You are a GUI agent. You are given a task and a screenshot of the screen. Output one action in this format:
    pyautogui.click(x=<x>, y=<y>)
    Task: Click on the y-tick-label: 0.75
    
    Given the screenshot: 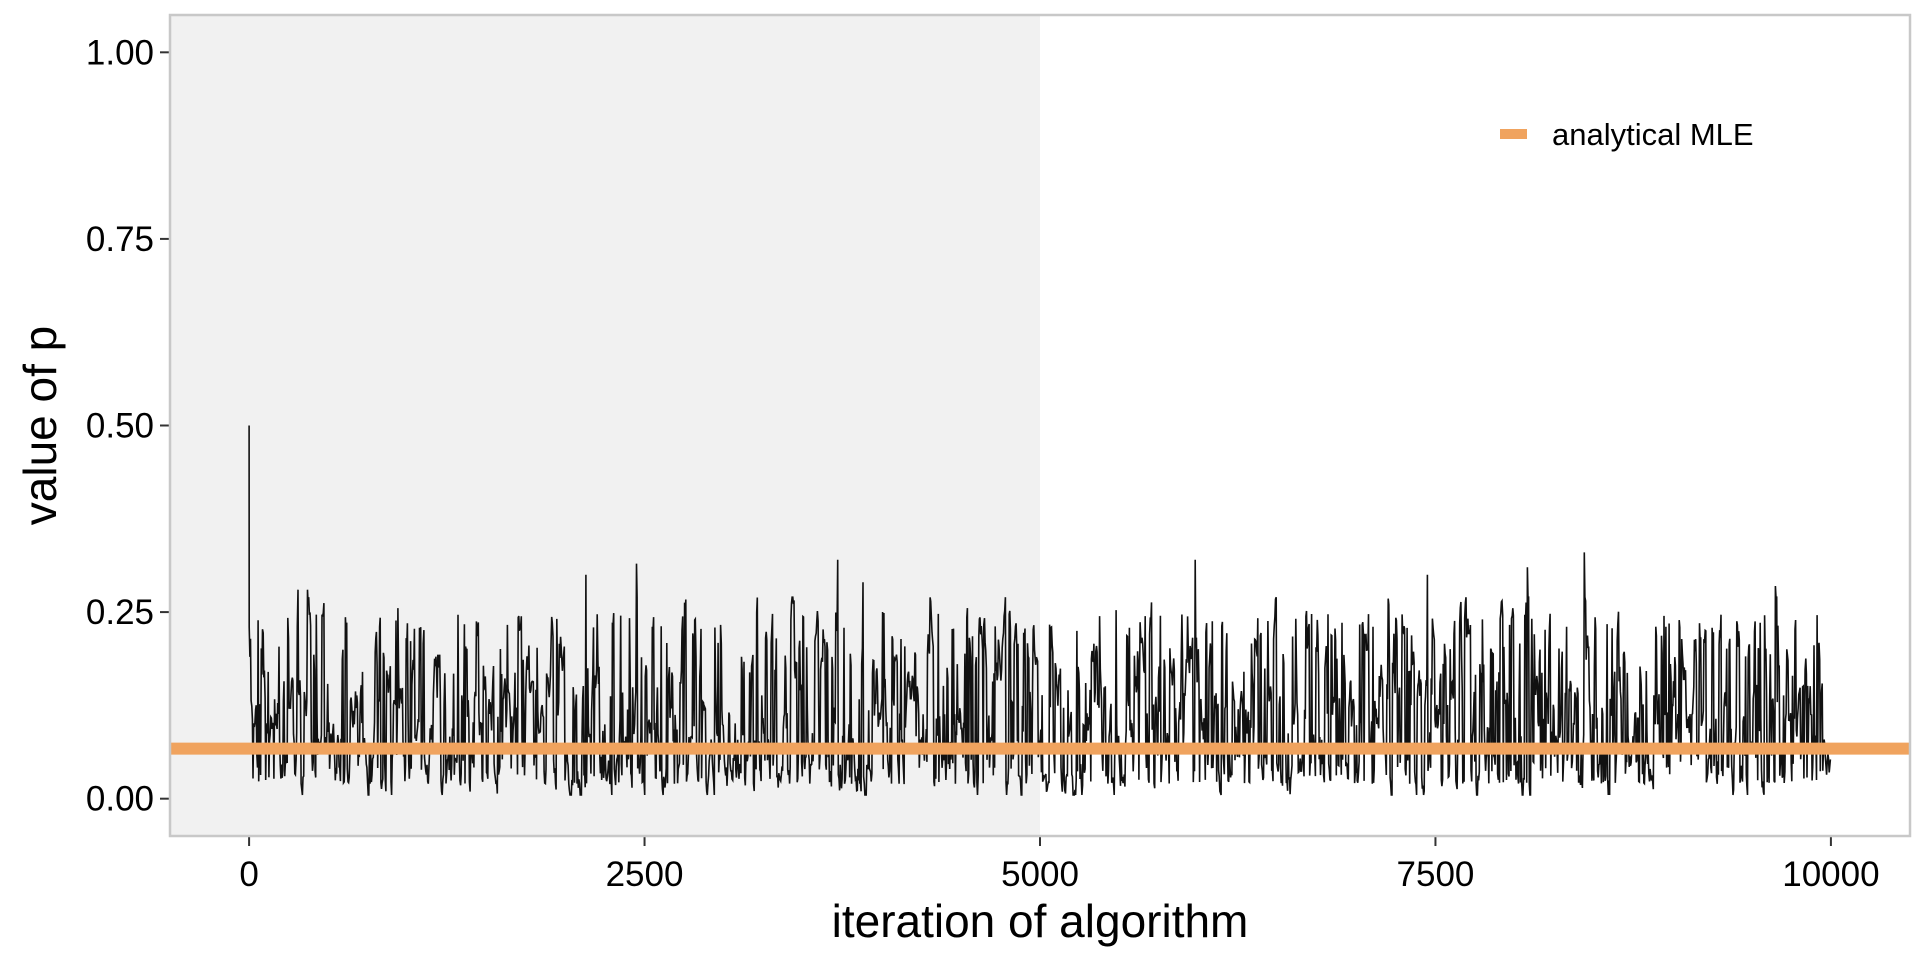 What is the action you would take?
    pyautogui.click(x=120, y=239)
    